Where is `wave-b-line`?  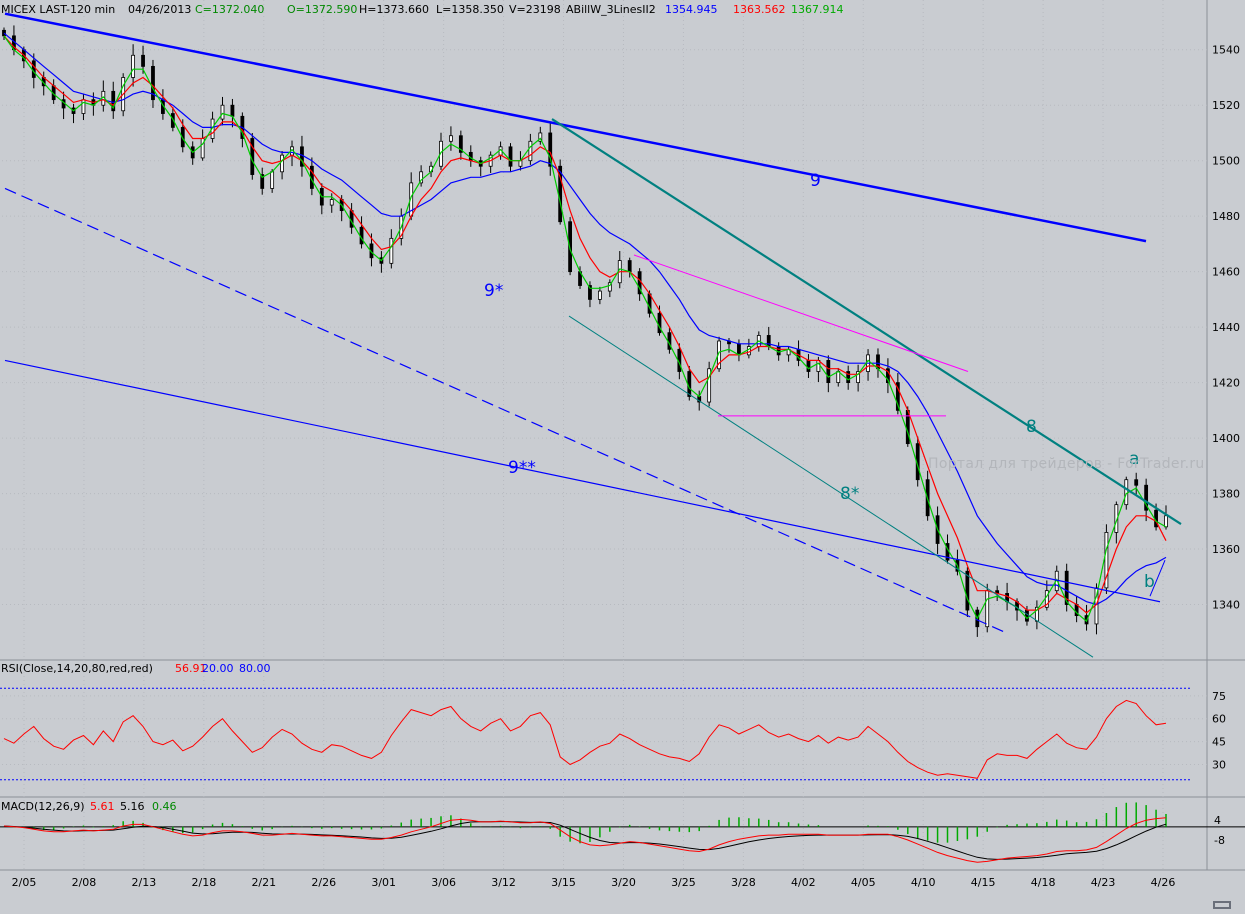 wave-b-line is located at coordinates (1157, 578).